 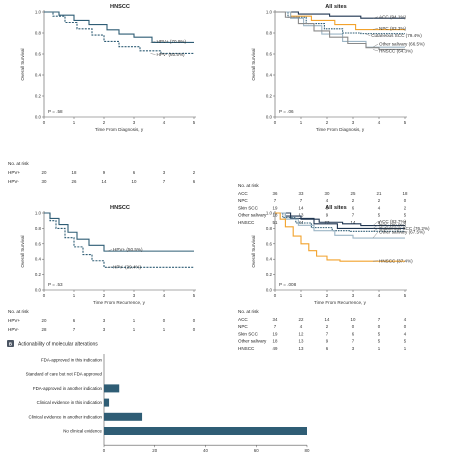 What do you see at coordinates (120, 7) in the screenshot?
I see `panel-title: HNSCC` at bounding box center [120, 7].